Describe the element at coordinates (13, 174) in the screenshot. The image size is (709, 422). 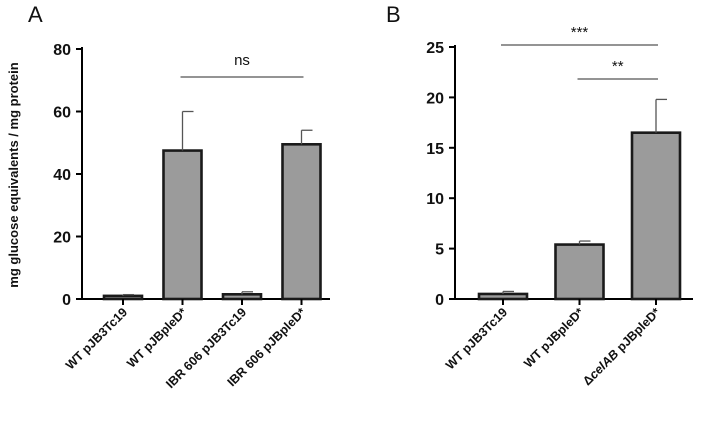
I see `y-axis-label: mg glucose equivalents / mg protein` at that location.